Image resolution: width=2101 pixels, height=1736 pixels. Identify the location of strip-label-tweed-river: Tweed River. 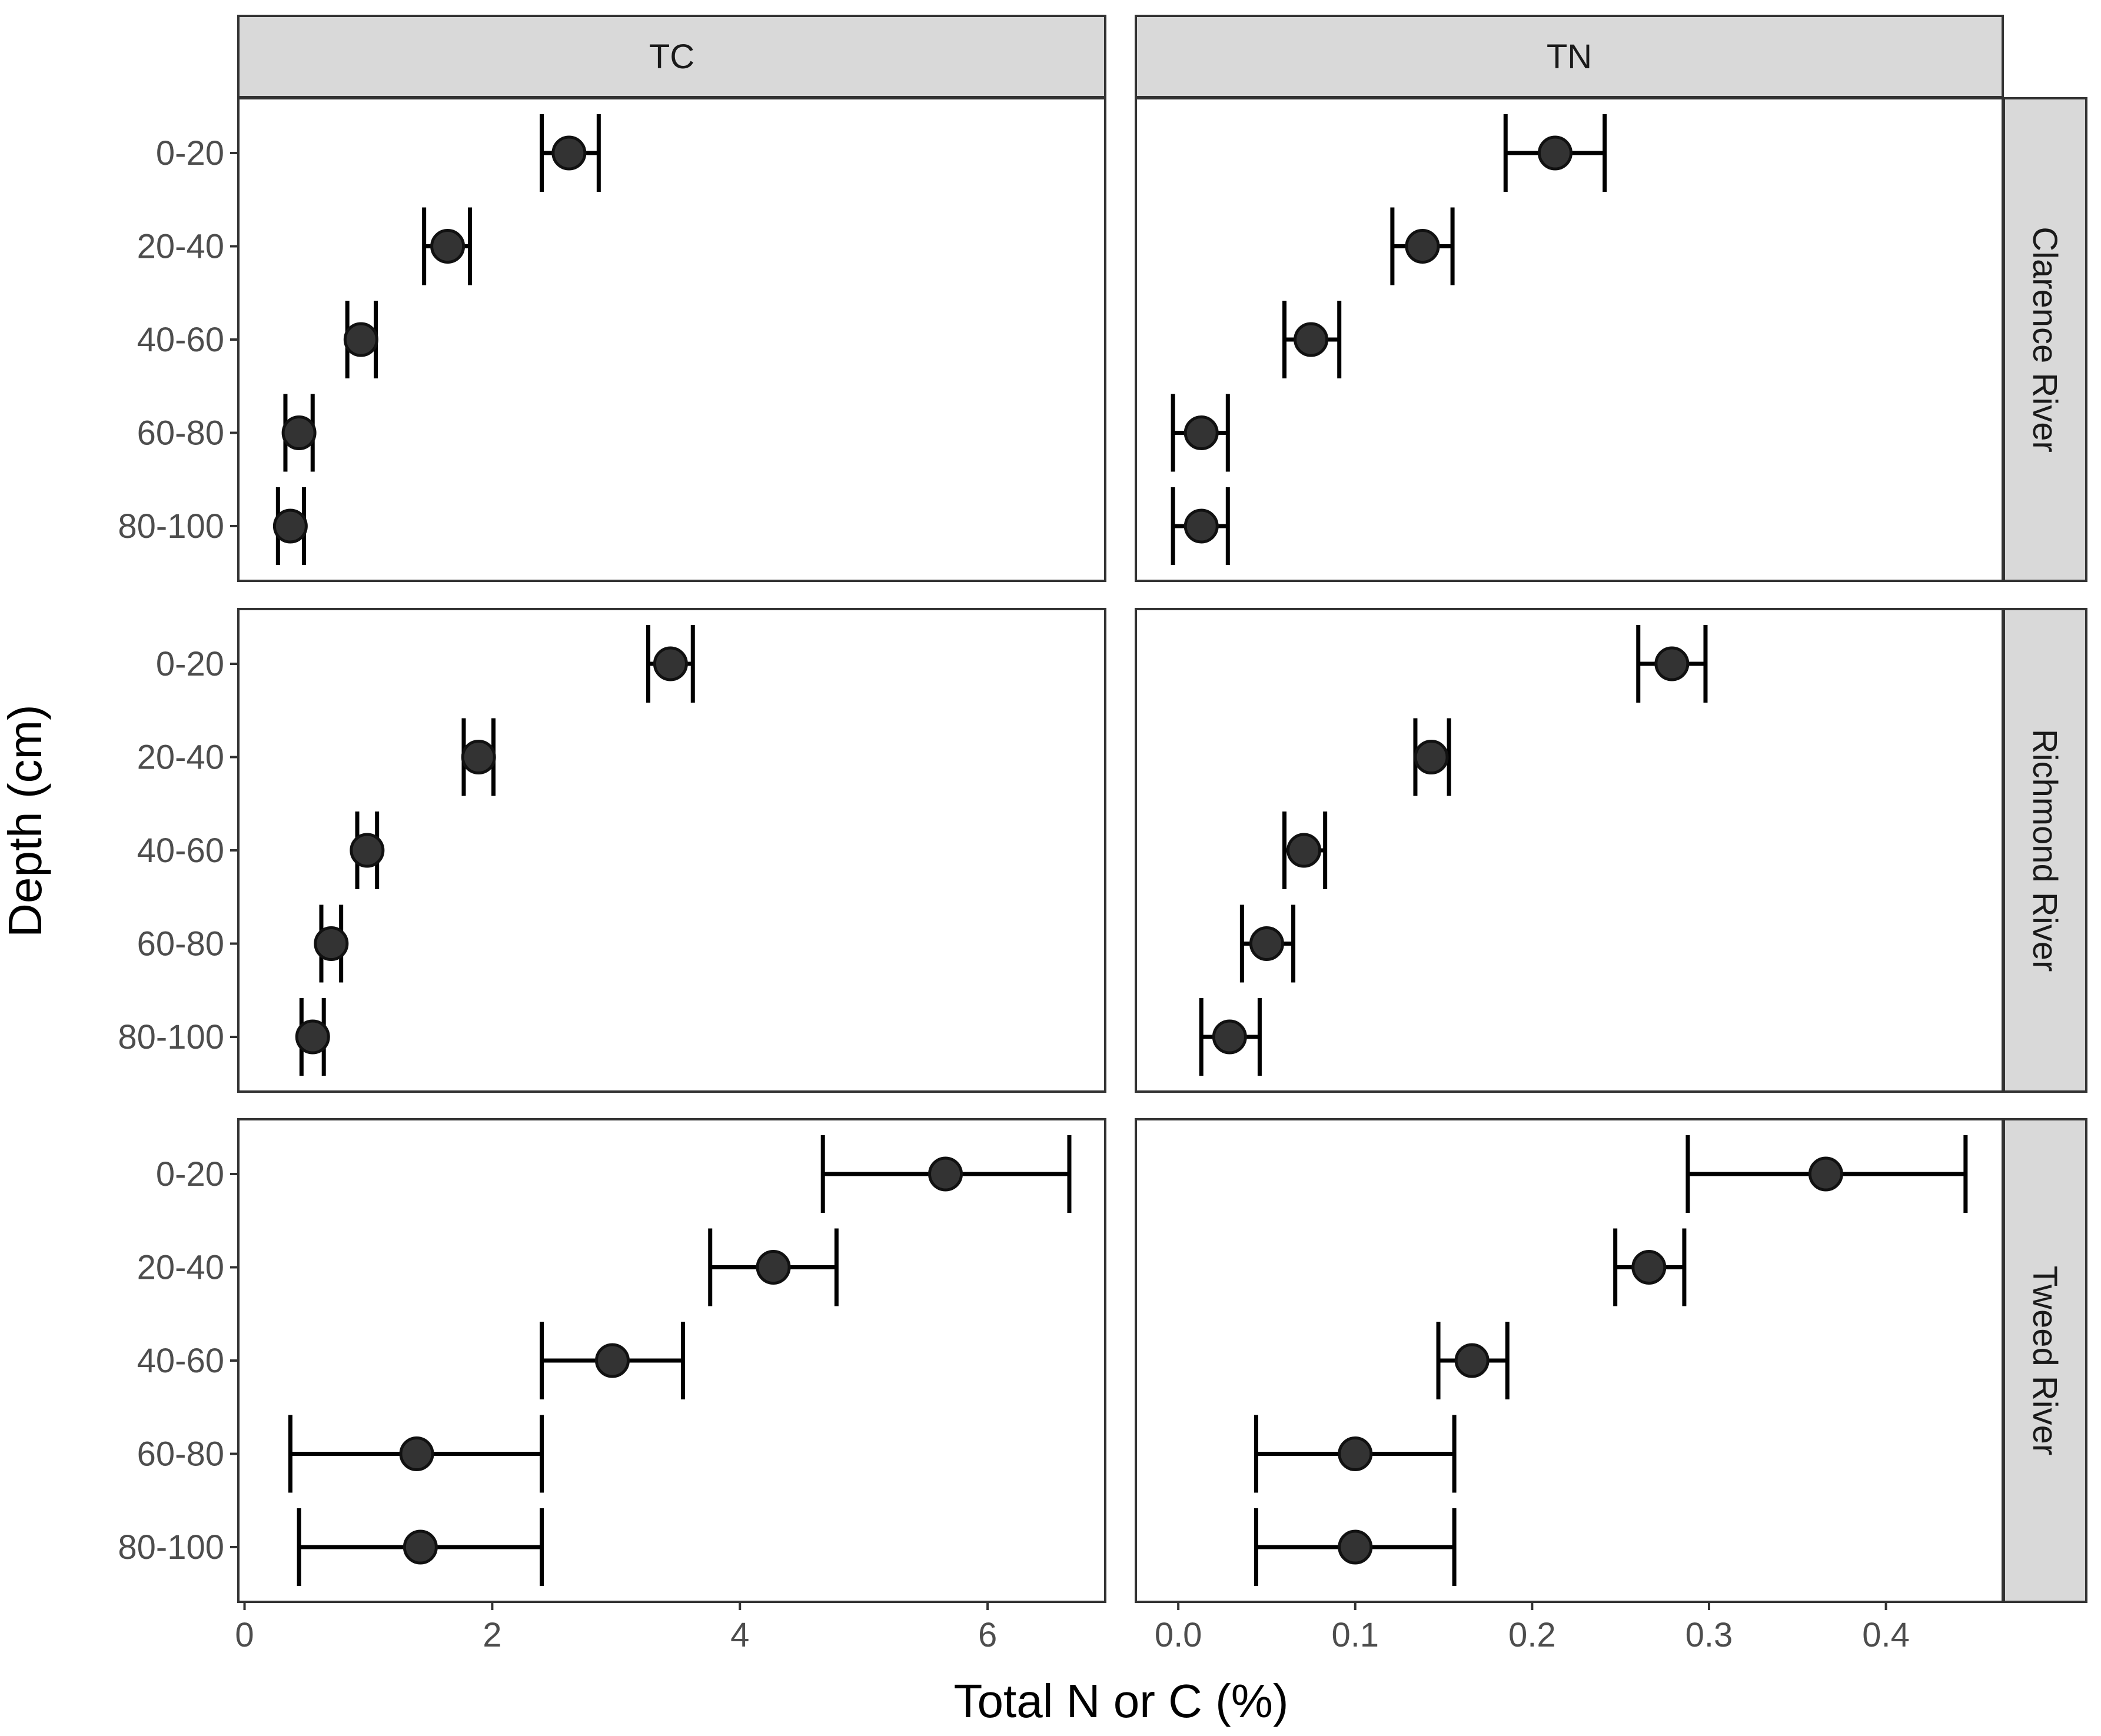
(2045, 1361).